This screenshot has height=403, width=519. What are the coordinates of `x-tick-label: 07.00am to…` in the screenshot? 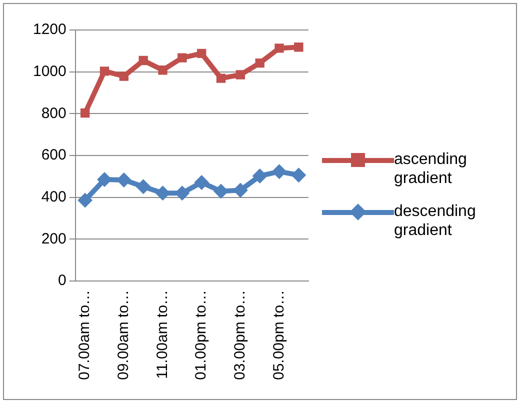 It's located at (85, 335).